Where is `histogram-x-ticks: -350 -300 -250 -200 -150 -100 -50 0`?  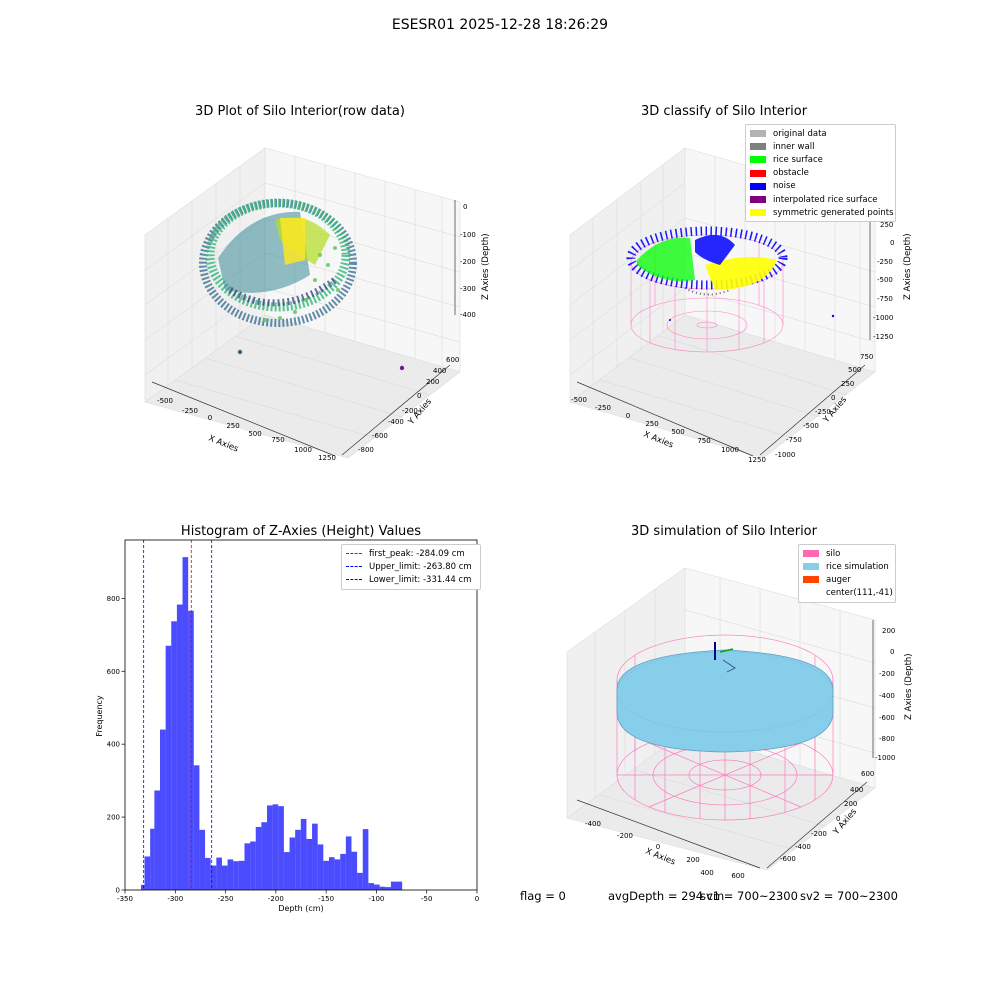 histogram-x-ticks: -350 -300 -250 -200 -150 -100 -50 0 is located at coordinates (298, 896).